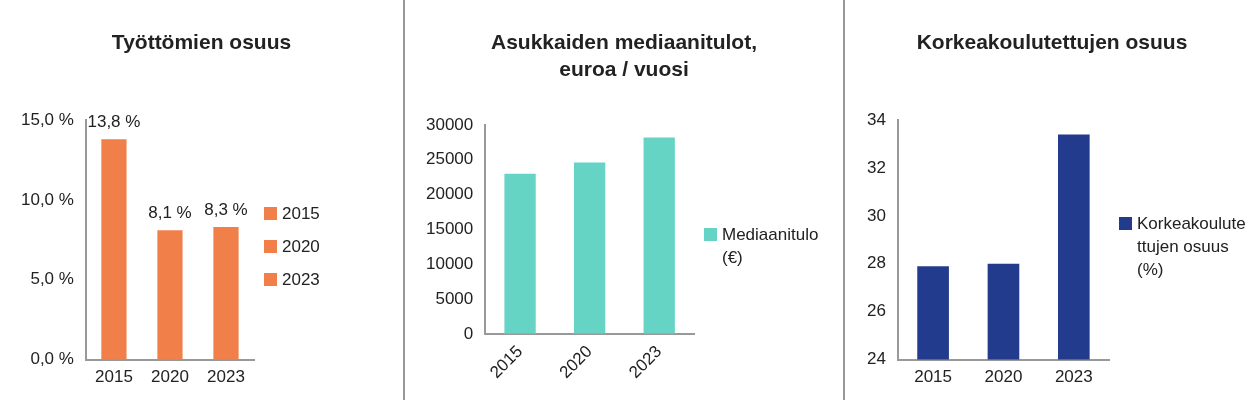  Describe the element at coordinates (876, 119) in the screenshot. I see `y-tick-label: 34` at that location.